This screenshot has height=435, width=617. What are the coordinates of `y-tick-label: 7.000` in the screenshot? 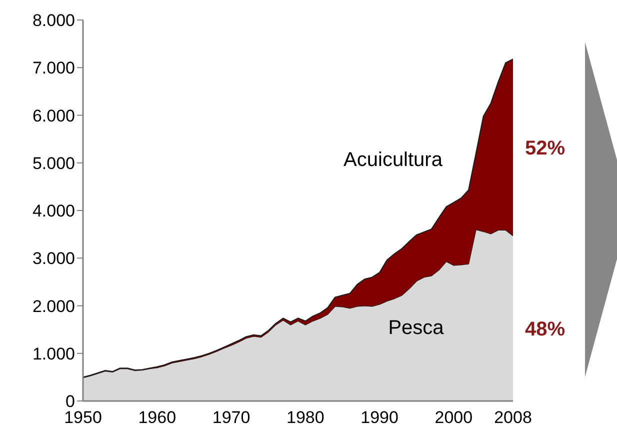 It's located at (53, 68).